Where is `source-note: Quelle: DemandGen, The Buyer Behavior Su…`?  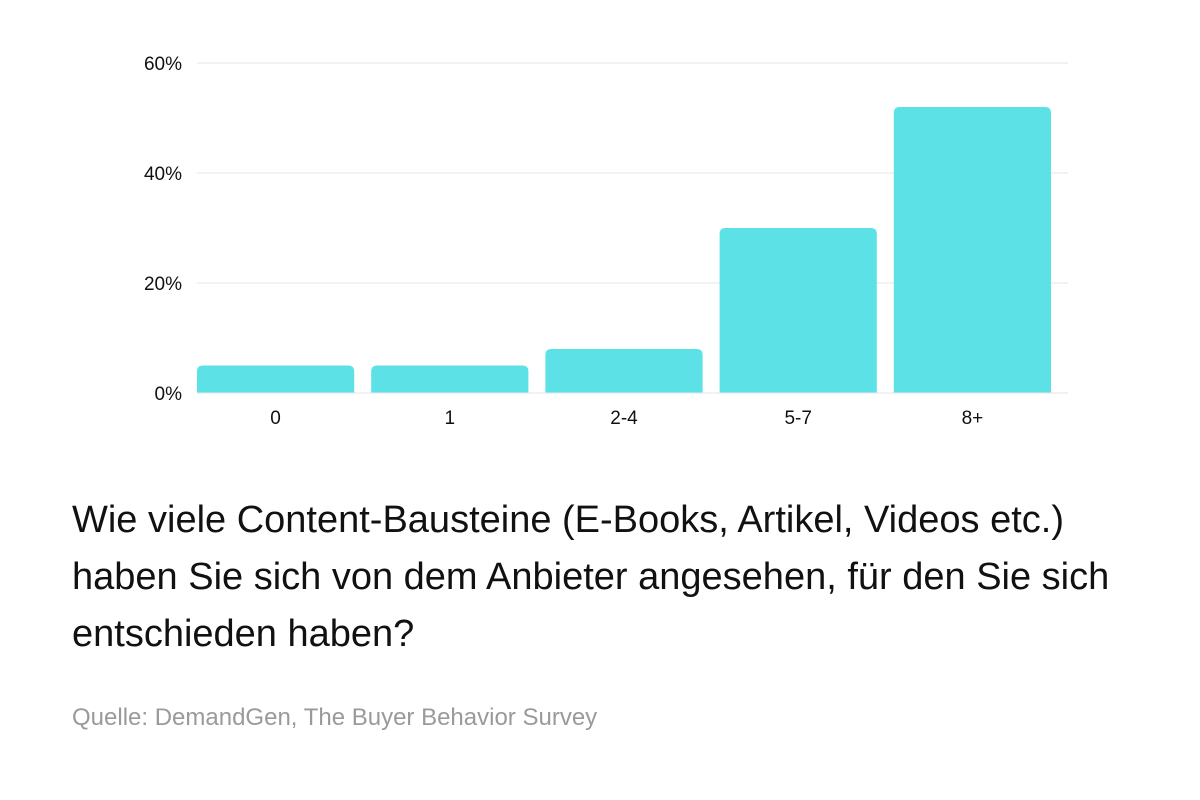 source-note: Quelle: DemandGen, The Buyer Behavior Su… is located at coordinates (335, 717).